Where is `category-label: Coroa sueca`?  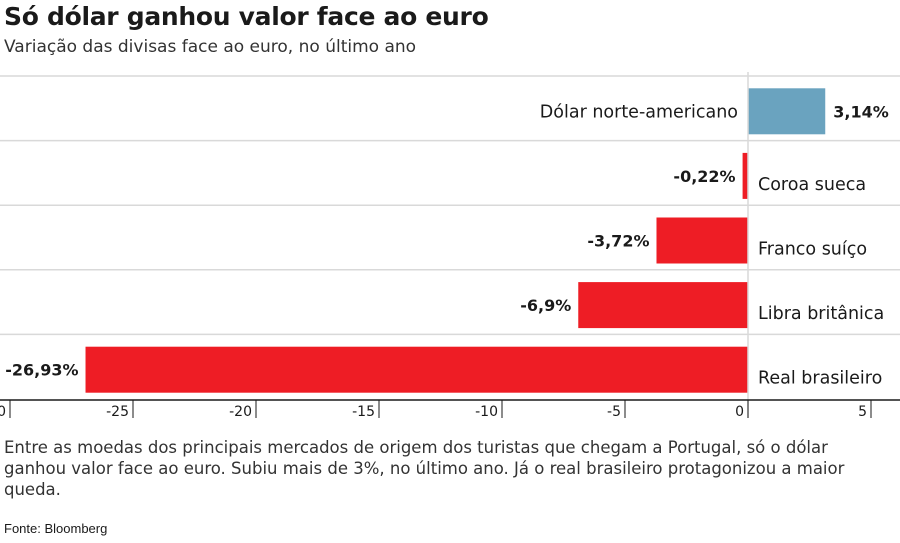
category-label: Coroa sueca is located at coordinates (812, 185).